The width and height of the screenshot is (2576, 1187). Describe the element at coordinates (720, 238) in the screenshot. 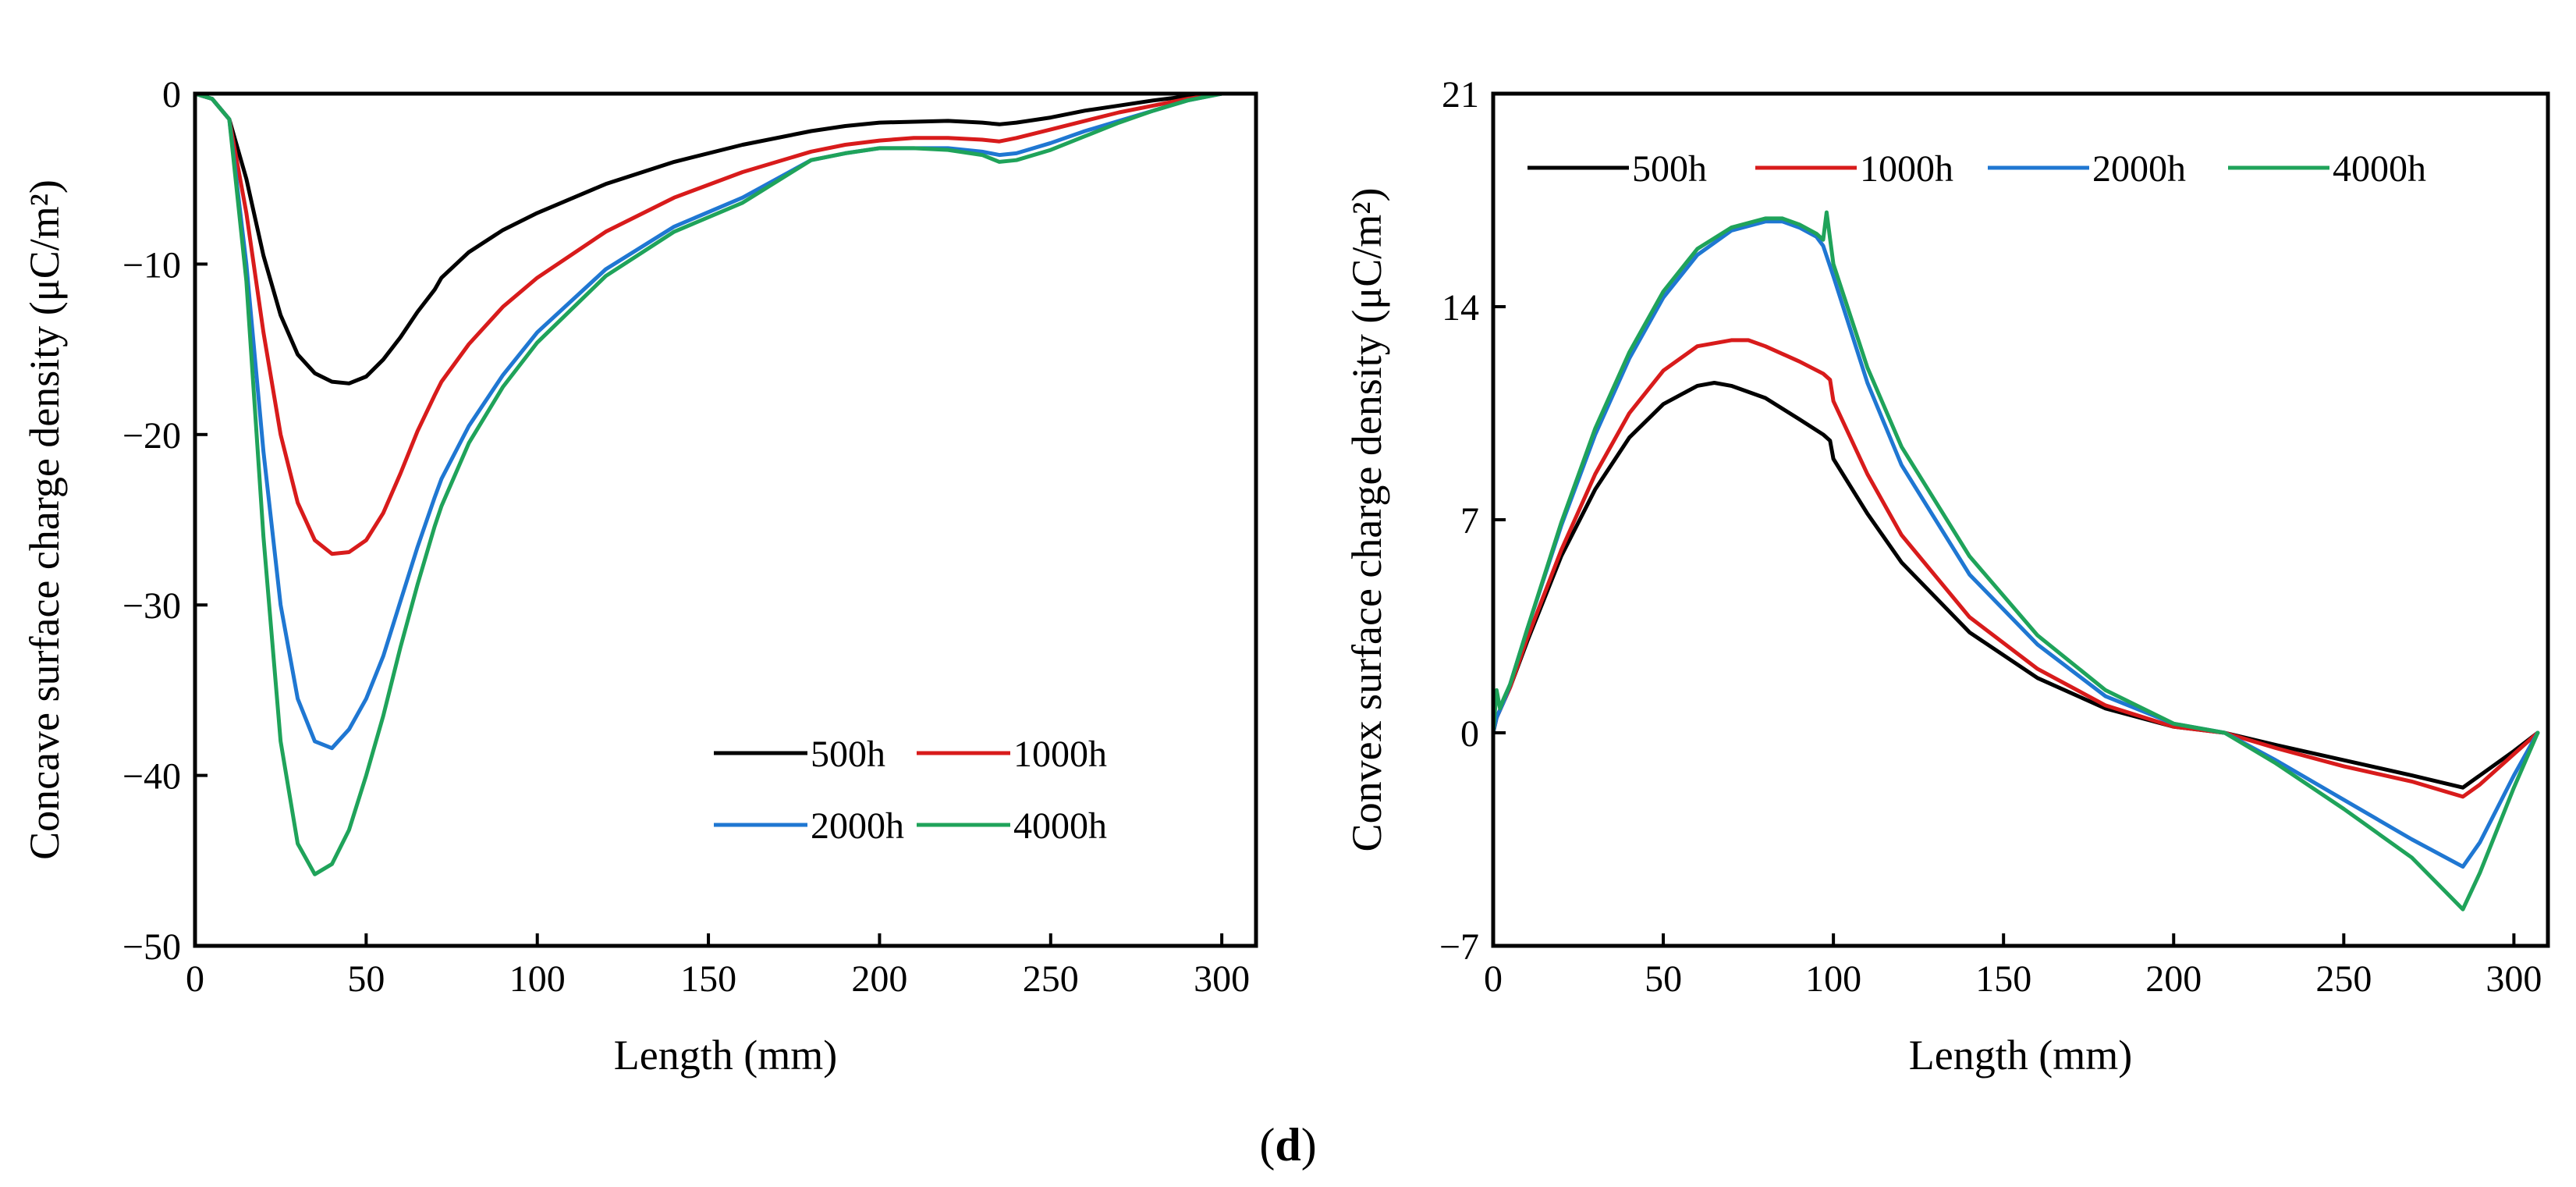

I see `concave-series-500h` at that location.